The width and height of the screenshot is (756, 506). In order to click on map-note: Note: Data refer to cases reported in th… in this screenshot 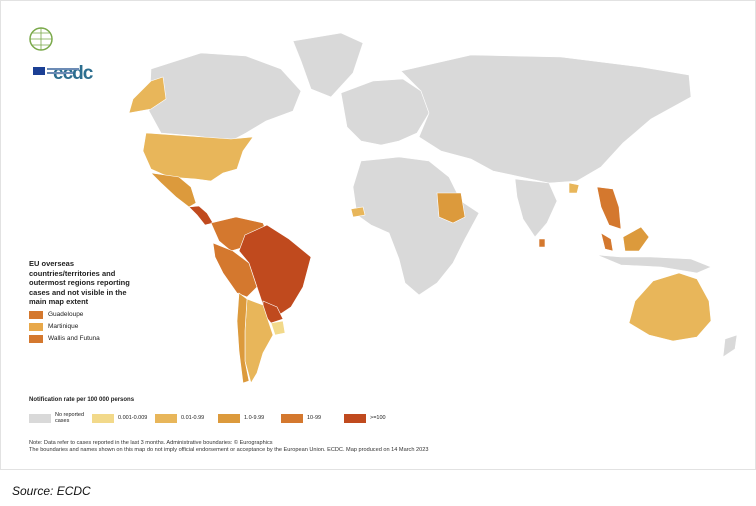, I will do `click(228, 447)`.